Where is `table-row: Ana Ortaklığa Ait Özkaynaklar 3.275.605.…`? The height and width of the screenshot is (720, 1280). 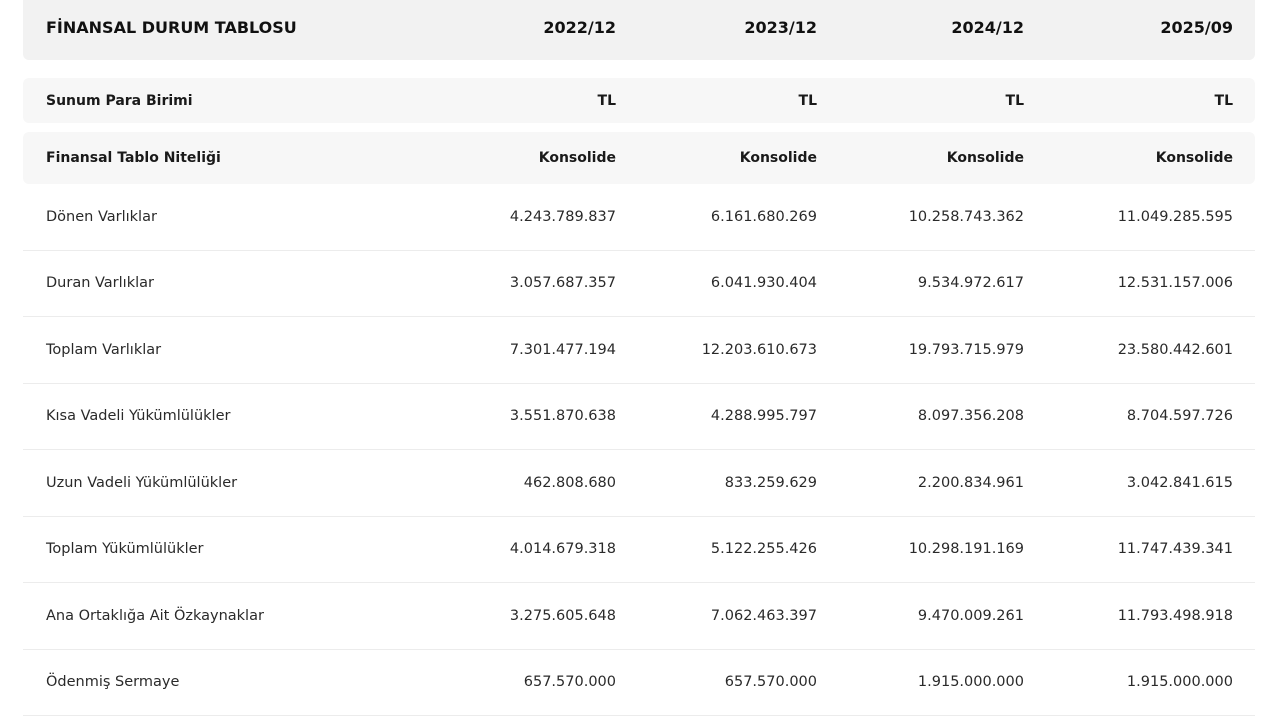 table-row: Ana Ortaklığa Ait Özkaynaklar 3.275.605.… is located at coordinates (639, 616).